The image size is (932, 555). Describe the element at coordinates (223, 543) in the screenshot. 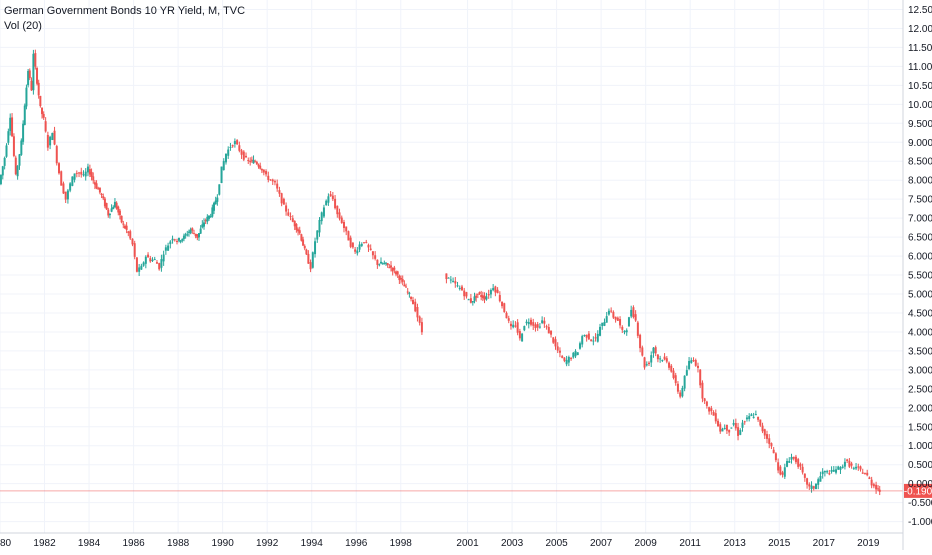

I see `x-tick-label: 1990` at that location.